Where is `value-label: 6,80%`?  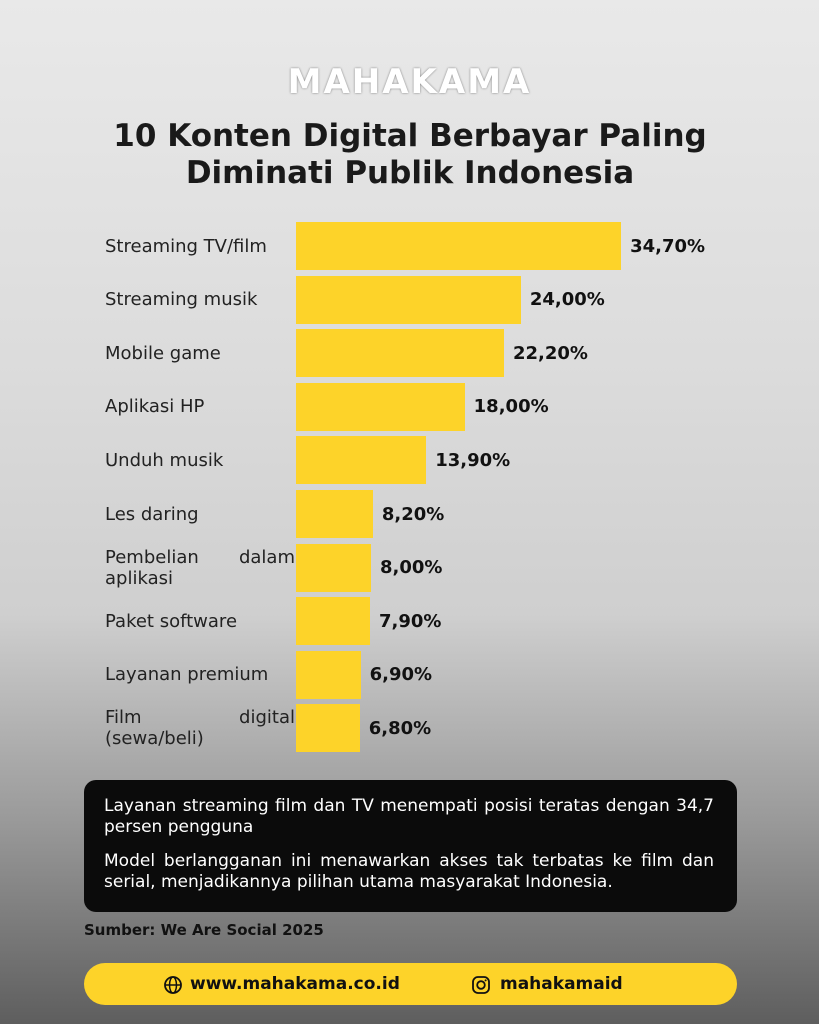
value-label: 6,80% is located at coordinates (400, 728).